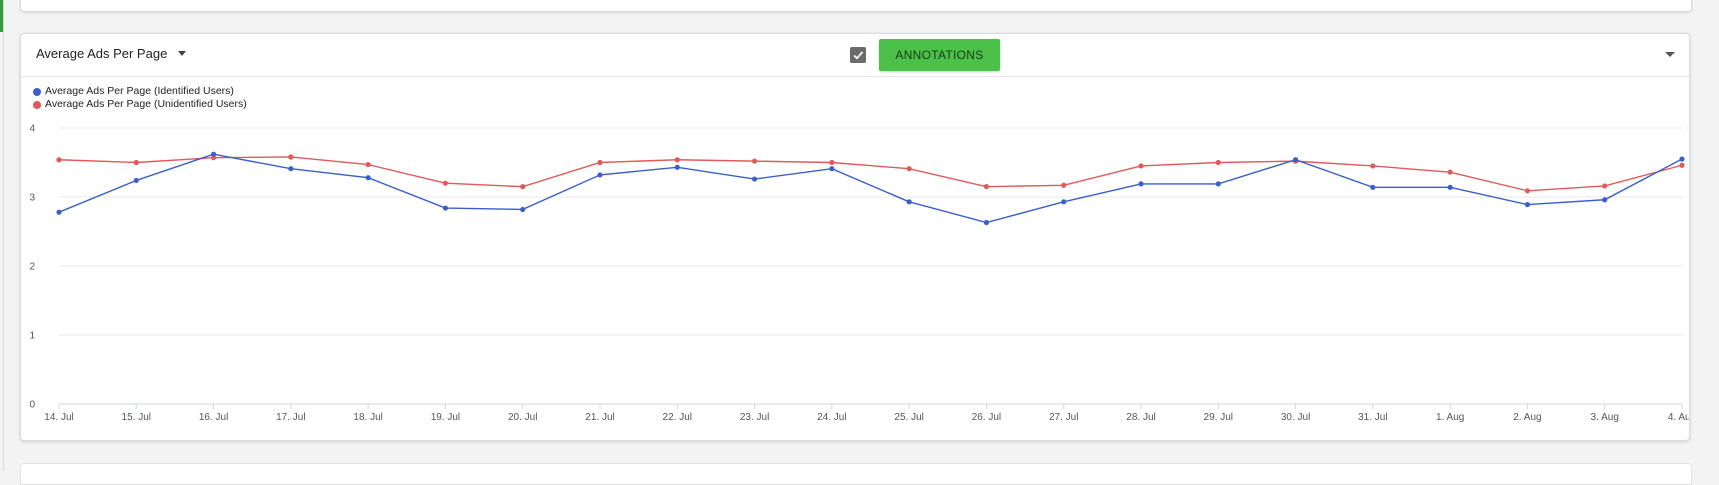 Image resolution: width=1719 pixels, height=485 pixels. I want to click on legend-dot-unidentified, so click(37, 104).